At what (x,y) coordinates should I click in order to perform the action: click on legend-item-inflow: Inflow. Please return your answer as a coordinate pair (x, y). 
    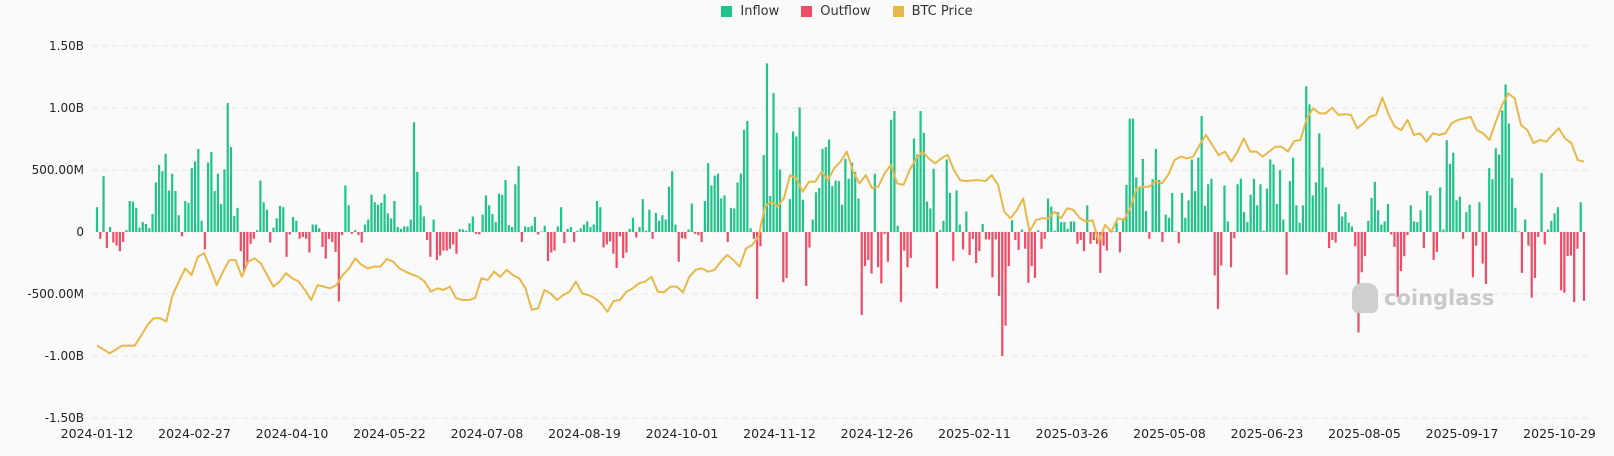
    Looking at the image, I should click on (750, 11).